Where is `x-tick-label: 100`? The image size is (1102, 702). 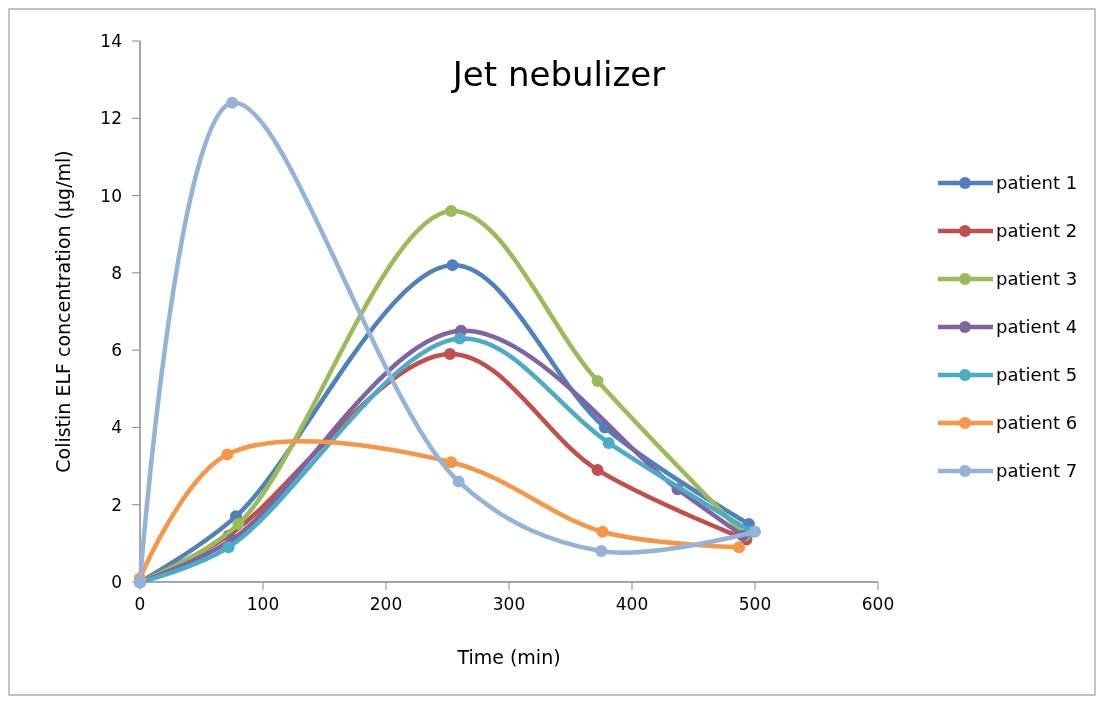
x-tick-label: 100 is located at coordinates (263, 604).